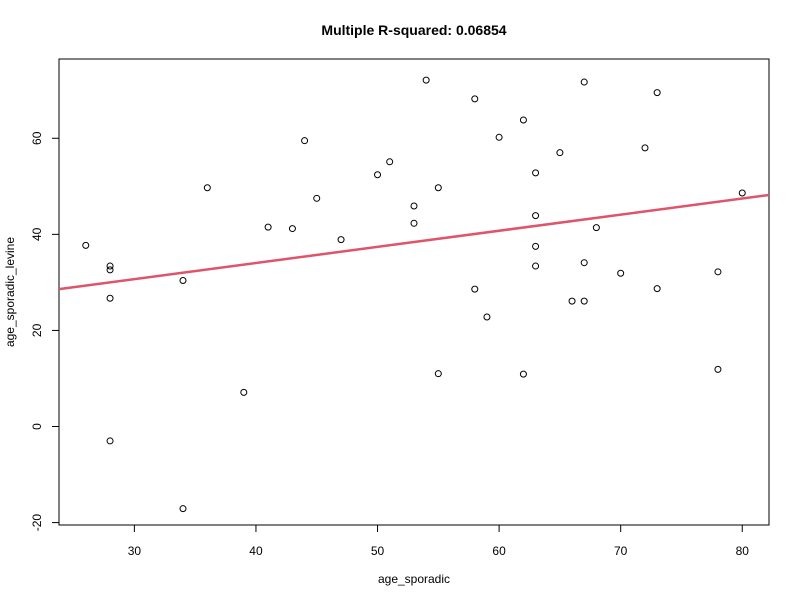 The width and height of the screenshot is (800, 600). What do you see at coordinates (37, 426) in the screenshot?
I see `y-tick-label: 0` at bounding box center [37, 426].